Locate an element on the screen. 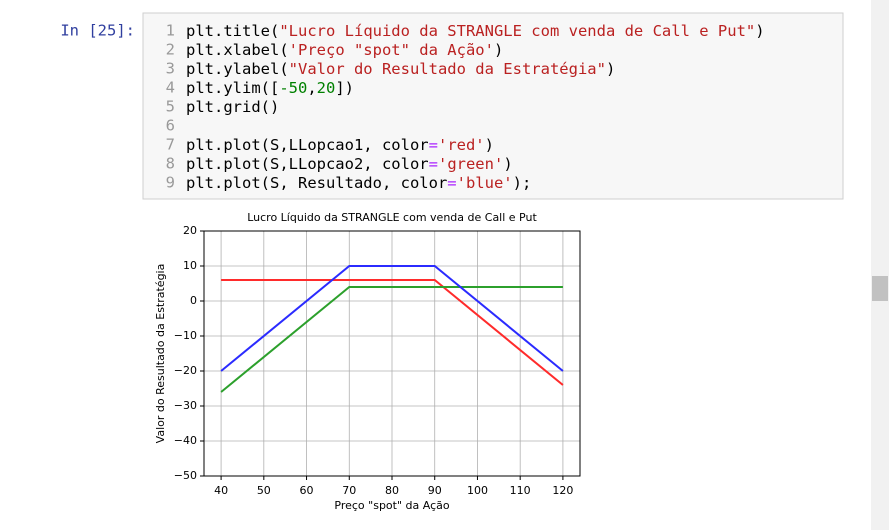 Image resolution: width=889 pixels, height=530 pixels. line-number: 4 is located at coordinates (170, 88).